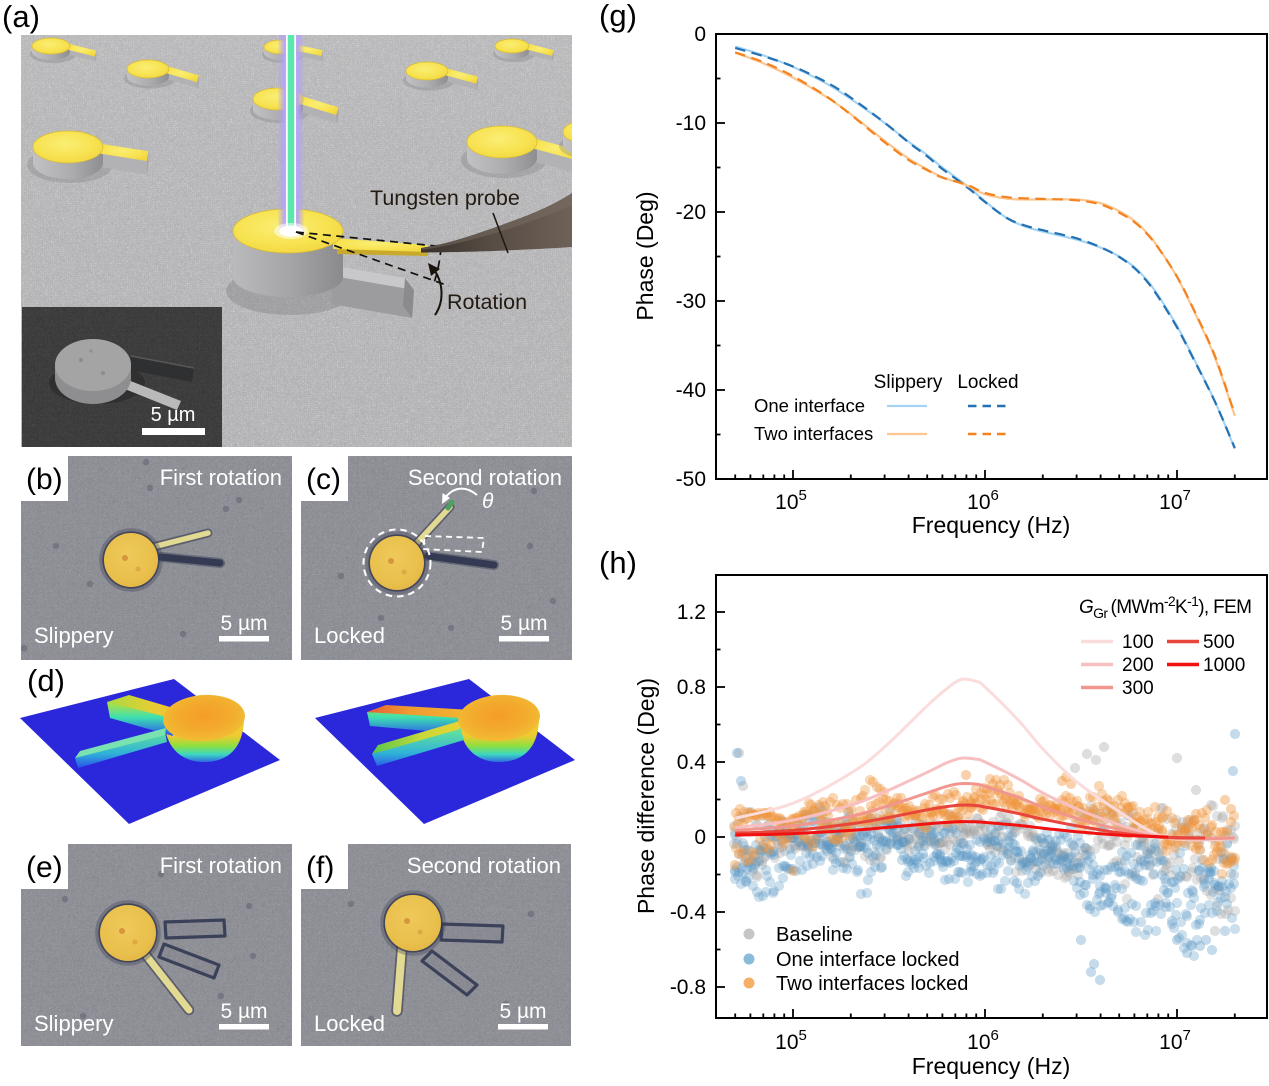 The height and width of the screenshot is (1086, 1269). I want to click on svg-text: (e), so click(44, 867).